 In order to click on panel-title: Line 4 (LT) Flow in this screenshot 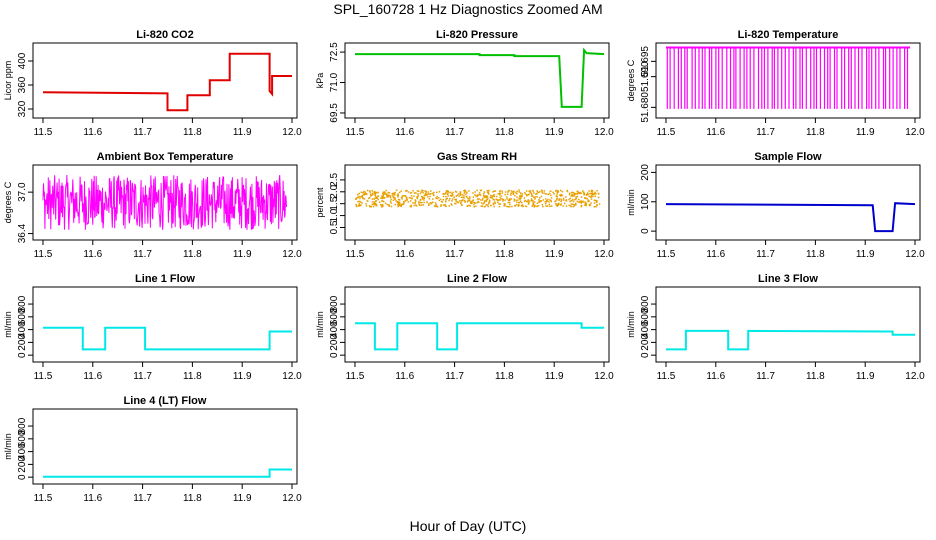, I will do `click(165, 401)`.